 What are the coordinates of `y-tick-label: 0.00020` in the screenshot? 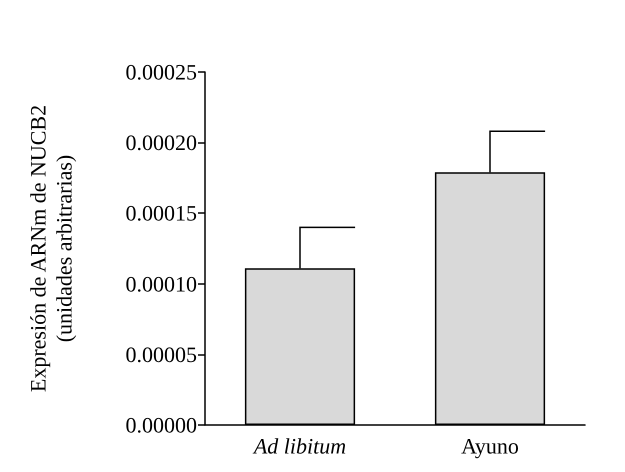 It's located at (161, 143).